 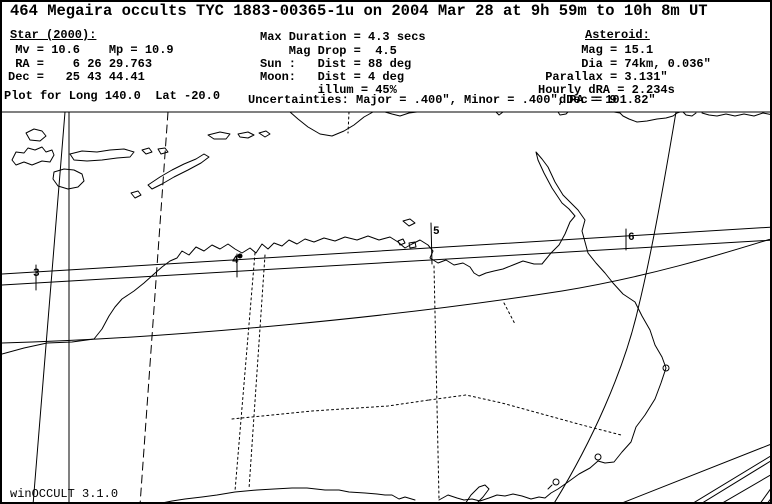 I want to click on asteroid-section-heading: Asteroid:, so click(x=617, y=35).